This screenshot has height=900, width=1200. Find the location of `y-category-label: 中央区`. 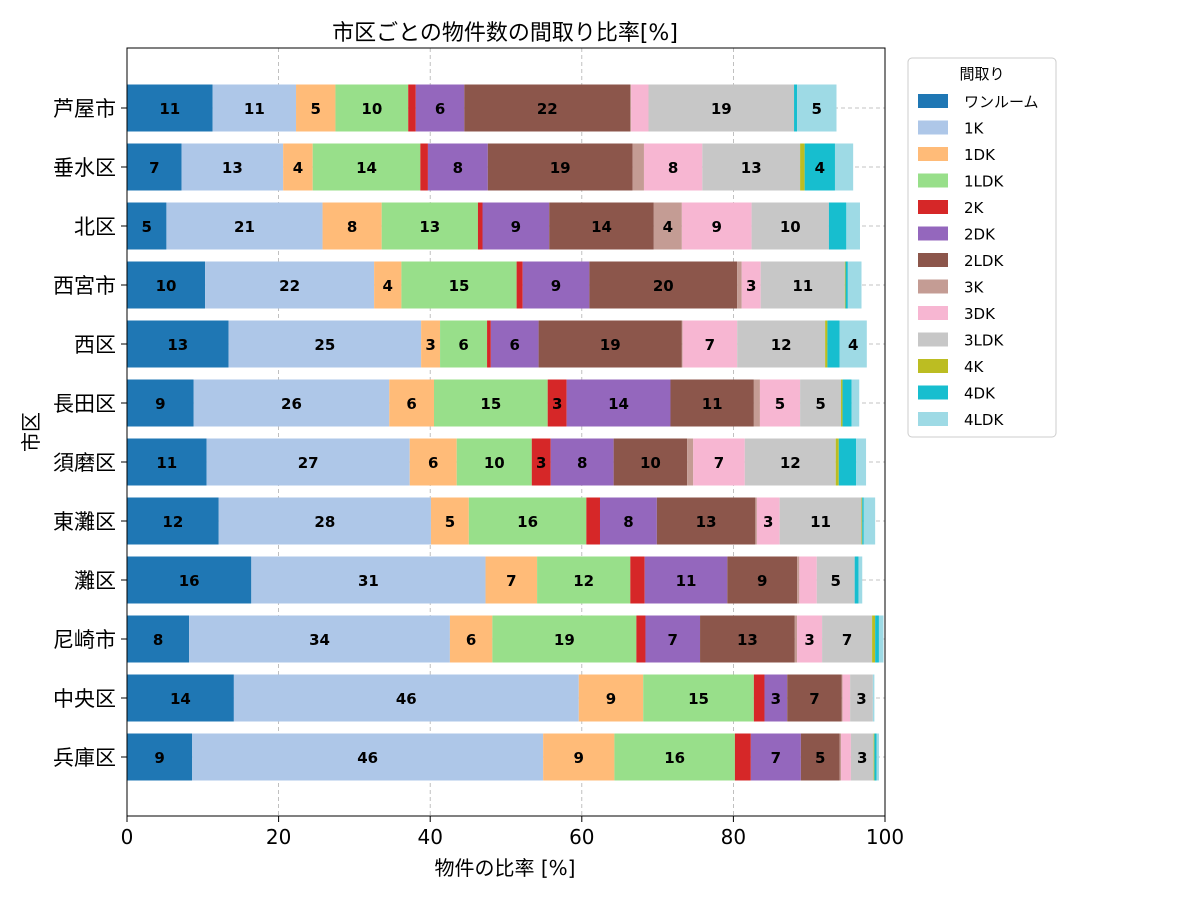

y-category-label: 中央区 is located at coordinates (84, 699).